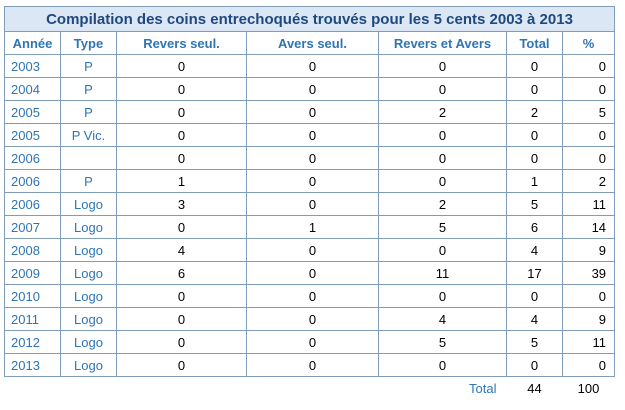  What do you see at coordinates (32, 43) in the screenshot?
I see `header-annee: Année` at bounding box center [32, 43].